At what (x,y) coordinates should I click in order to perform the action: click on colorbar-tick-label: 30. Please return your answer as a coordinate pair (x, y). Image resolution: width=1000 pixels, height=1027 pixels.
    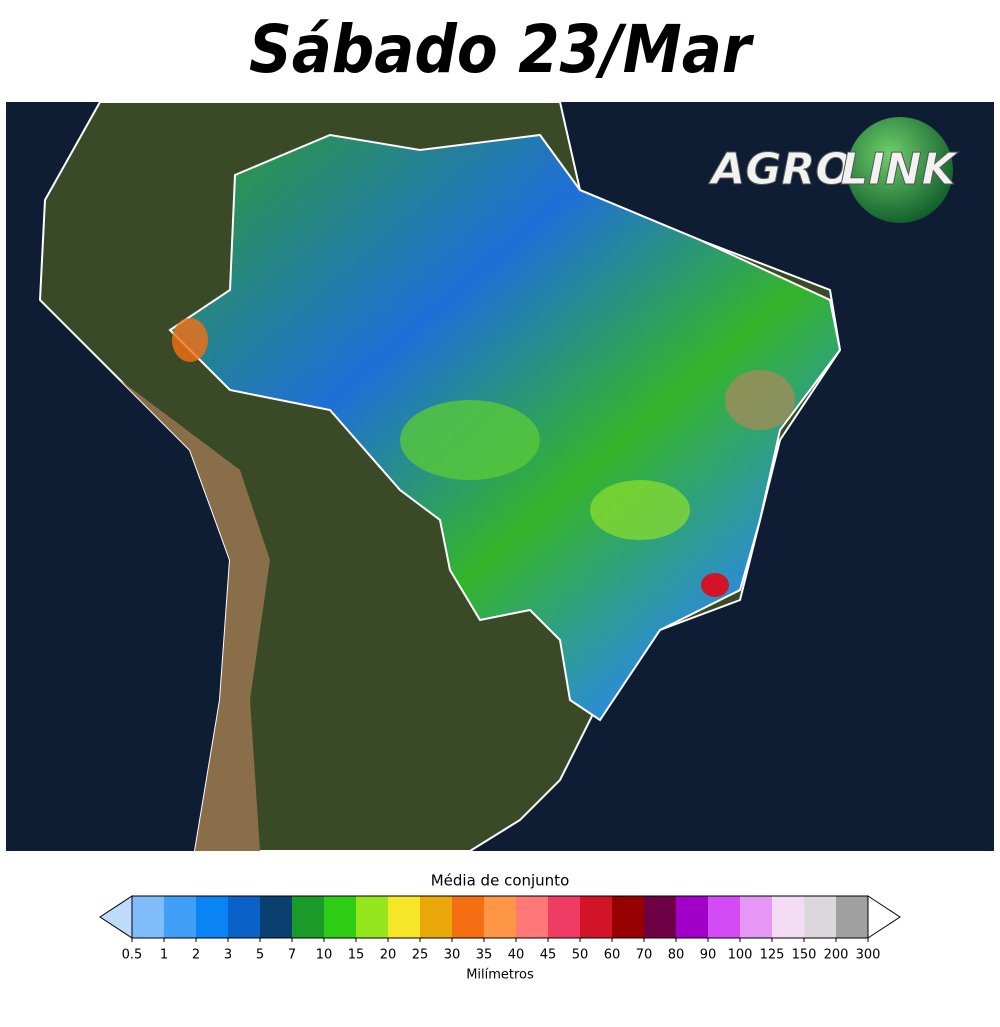
    Looking at the image, I should click on (452, 955).